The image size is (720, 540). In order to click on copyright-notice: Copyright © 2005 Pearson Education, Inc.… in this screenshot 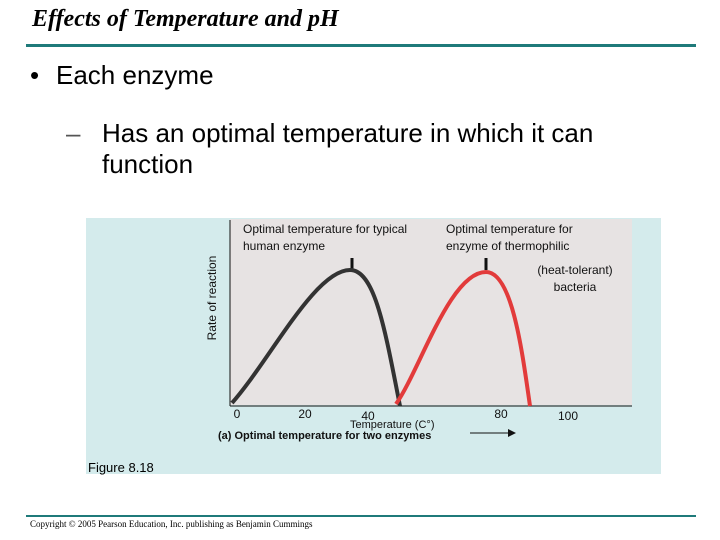, I will do `click(171, 524)`.